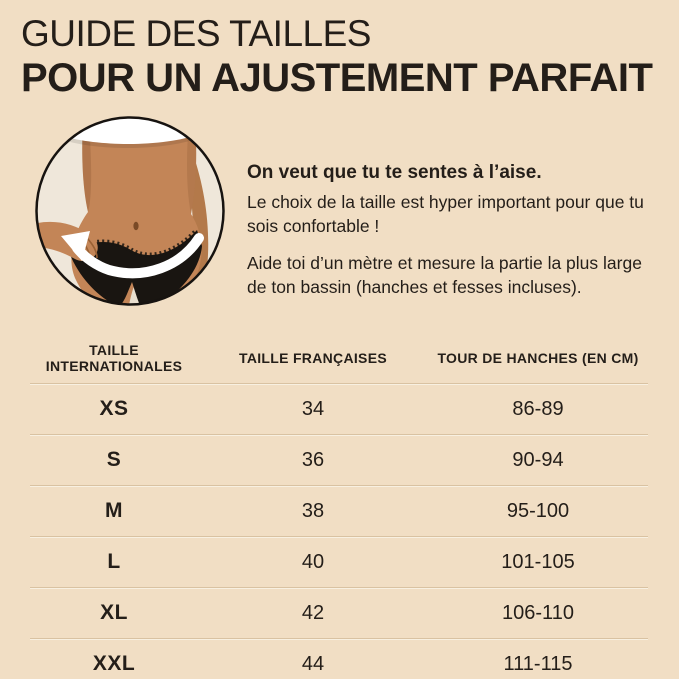 The width and height of the screenshot is (679, 679). I want to click on measuring-arrow-icon, so click(138, 256).